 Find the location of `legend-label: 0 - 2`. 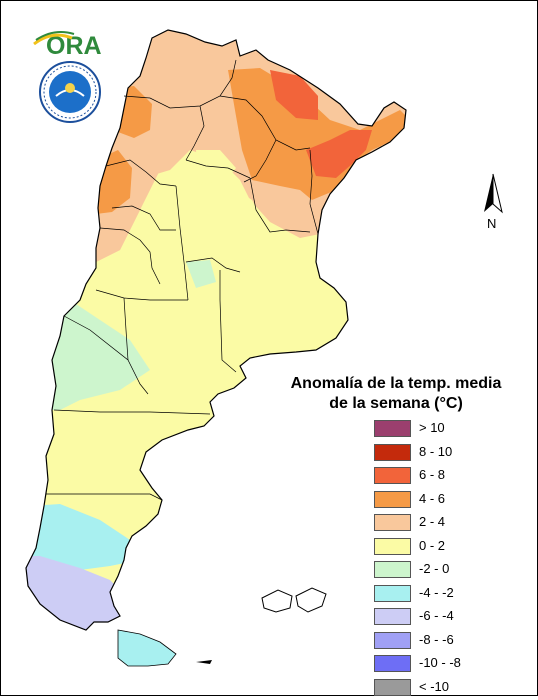

legend-label: 0 - 2 is located at coordinates (432, 545).